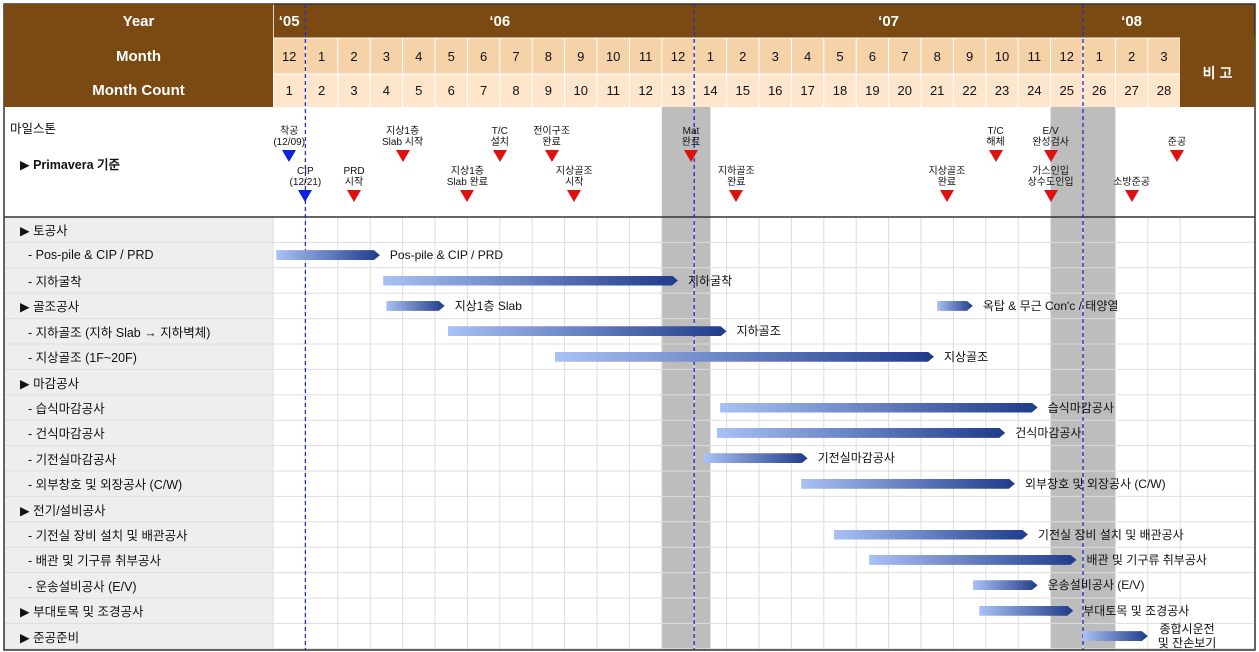  Describe the element at coordinates (613, 90) in the screenshot. I see `month-count-cell: 11` at that location.